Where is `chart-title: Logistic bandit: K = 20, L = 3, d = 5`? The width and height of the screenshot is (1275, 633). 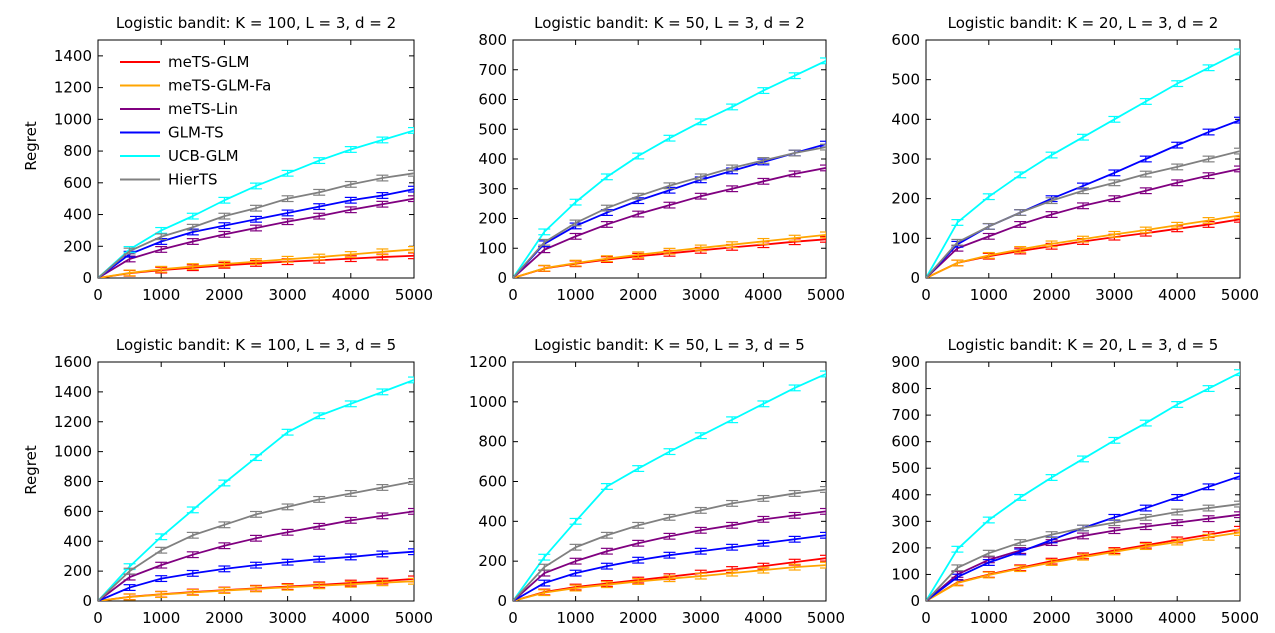
chart-title: Logistic bandit: K = 20, L = 3, d = 5 is located at coordinates (1083, 345).